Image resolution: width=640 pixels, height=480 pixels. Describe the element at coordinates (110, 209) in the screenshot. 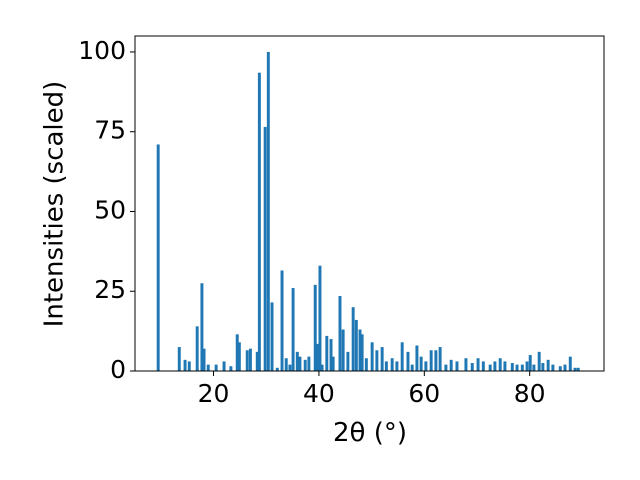

I see `y-tick-label: 50` at that location.